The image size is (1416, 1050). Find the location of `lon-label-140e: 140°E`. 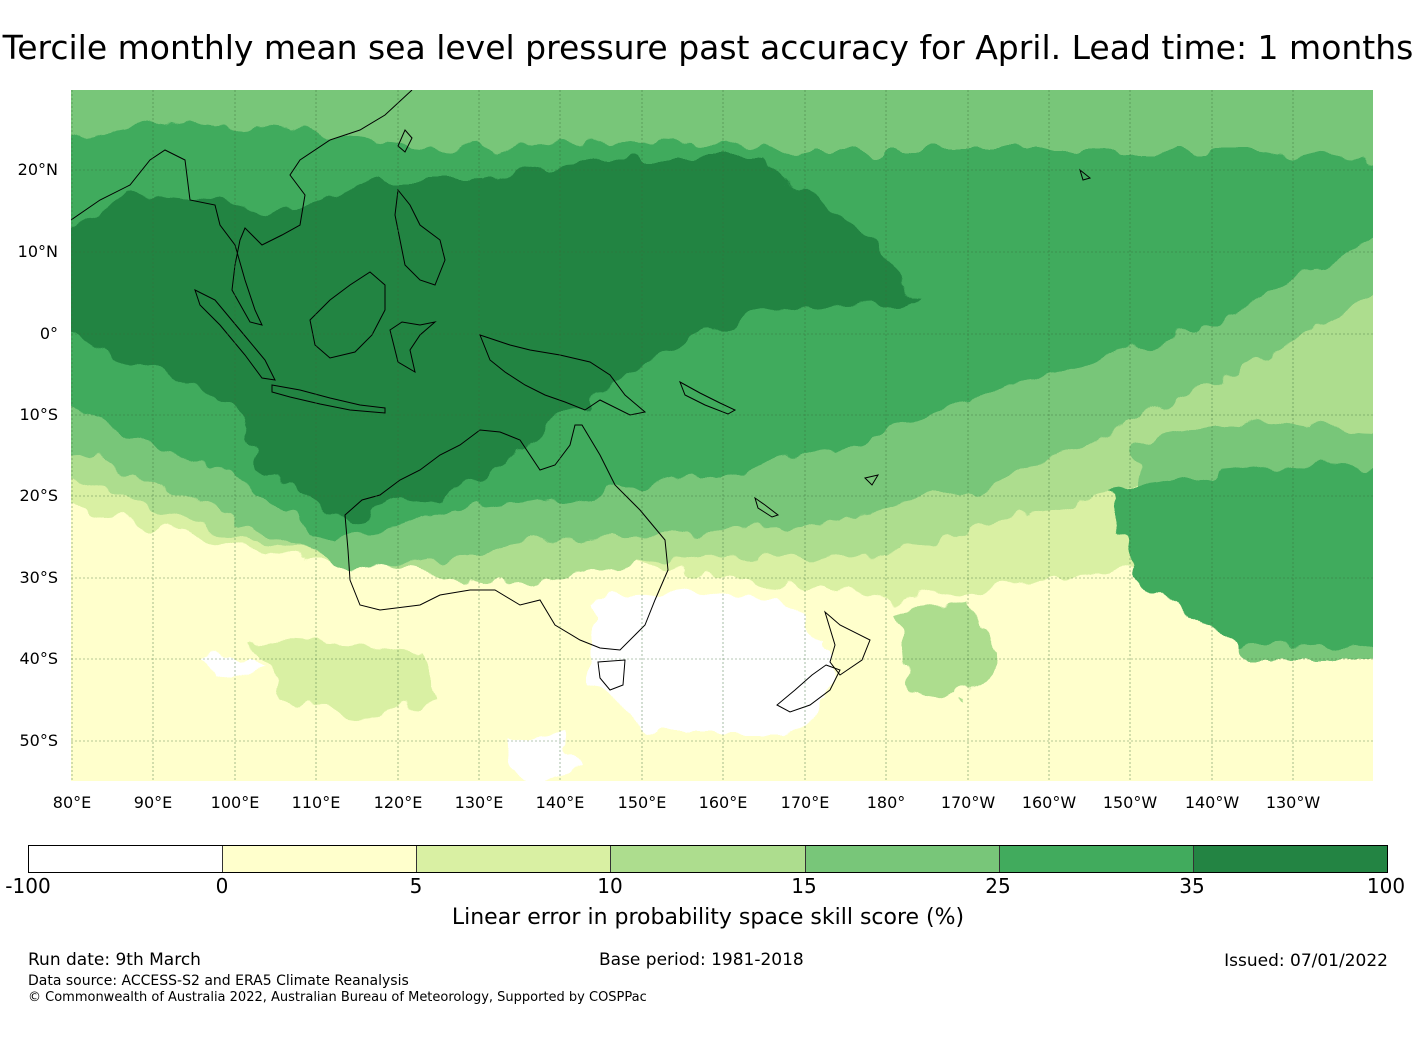

lon-label-140e: 140°E is located at coordinates (560, 802).